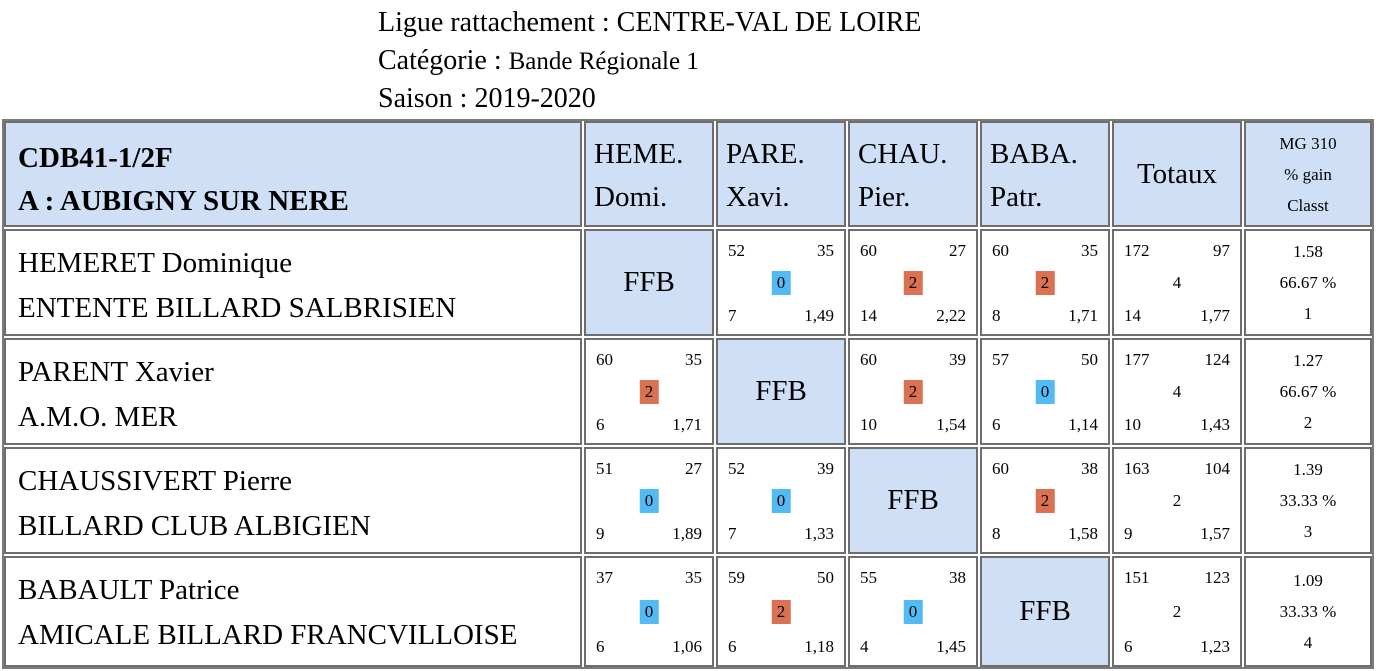 The width and height of the screenshot is (1376, 671). What do you see at coordinates (1034, 154) in the screenshot?
I see `column-header-surname: BABA.` at bounding box center [1034, 154].